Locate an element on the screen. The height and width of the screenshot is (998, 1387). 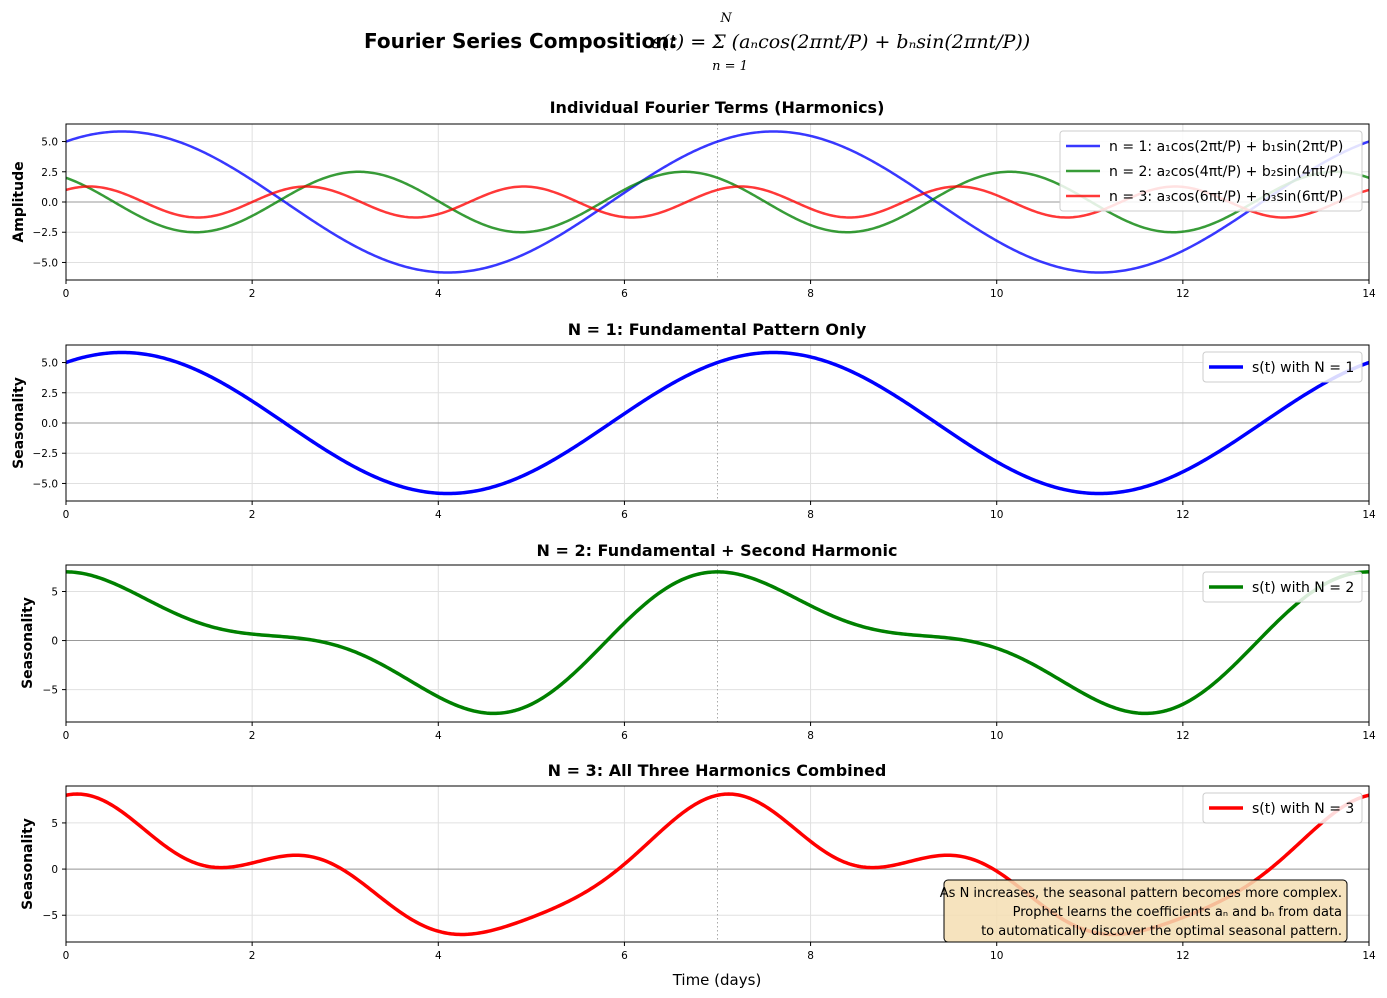
legend: s(t) with N = 3 is located at coordinates (1282, 808).